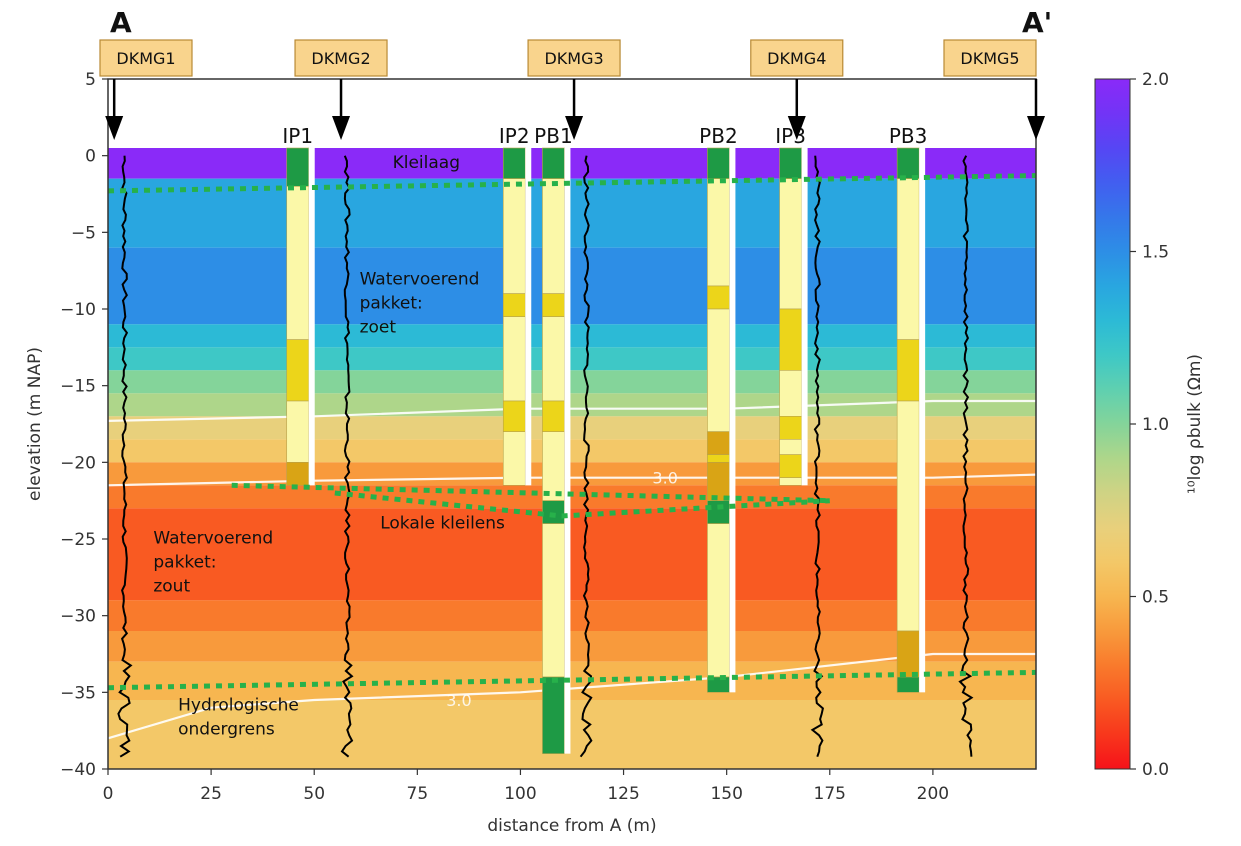 This screenshot has height=846, width=1241. What do you see at coordinates (418, 794) in the screenshot?
I see `x-tick-label: 75` at bounding box center [418, 794].